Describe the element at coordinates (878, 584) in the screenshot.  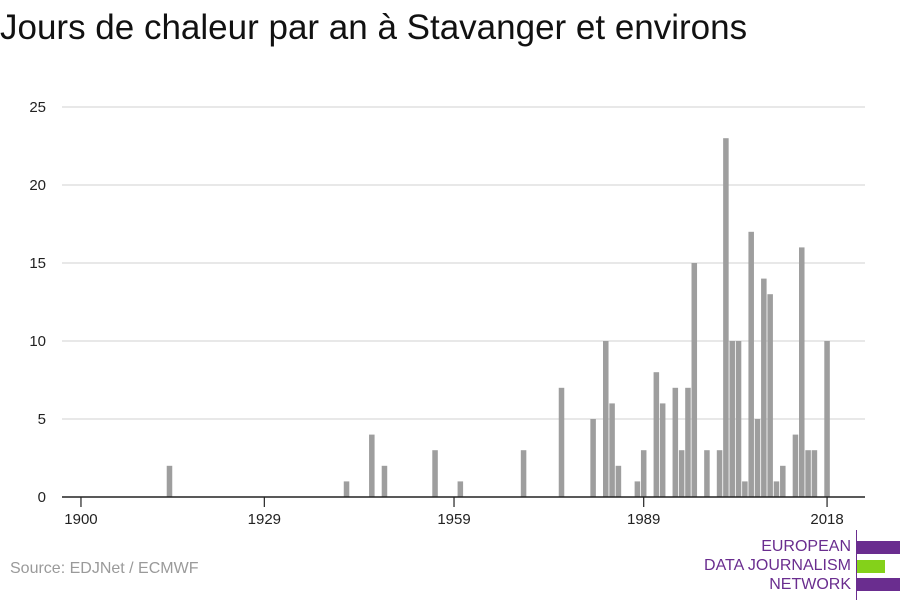
I see `logo-bar-bottom` at that location.